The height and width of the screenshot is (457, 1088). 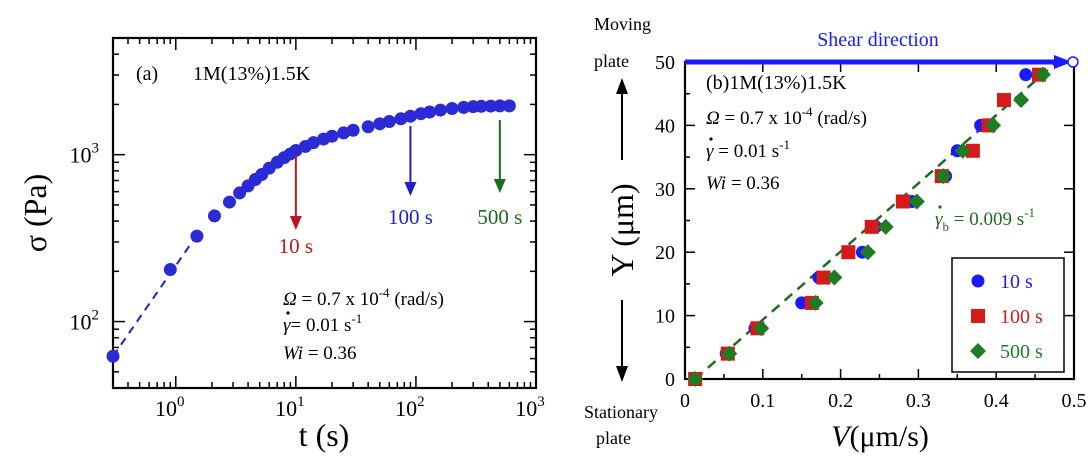 I want to click on marker-label: 100 s, so click(x=410, y=217).